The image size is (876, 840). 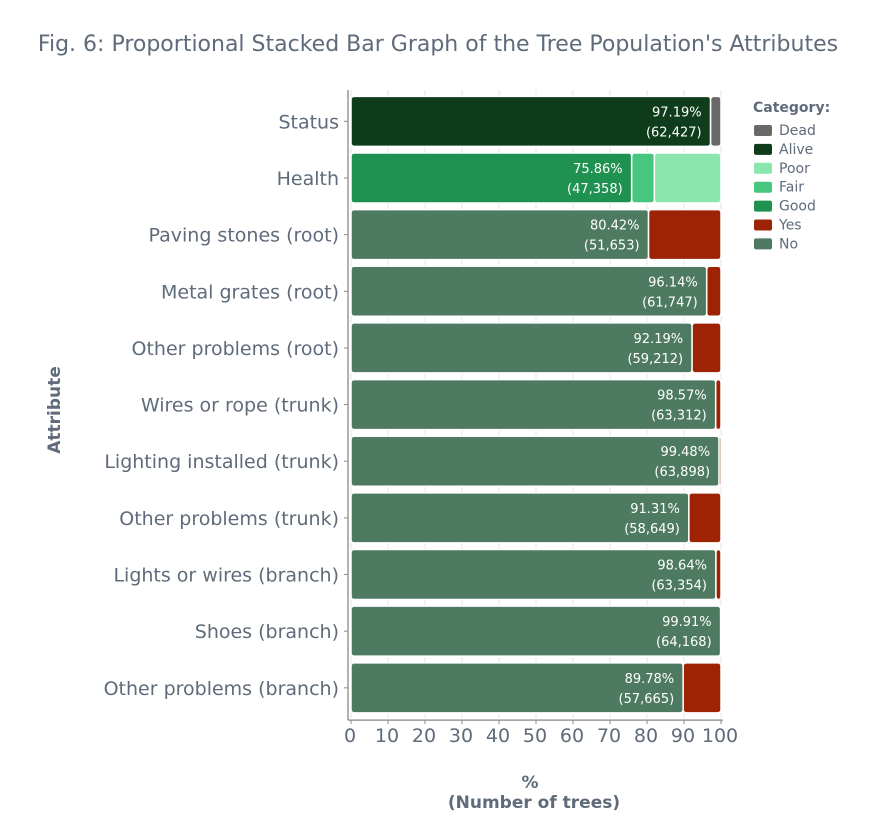 I want to click on y-tick-label: Other problems (branch), so click(x=221, y=689).